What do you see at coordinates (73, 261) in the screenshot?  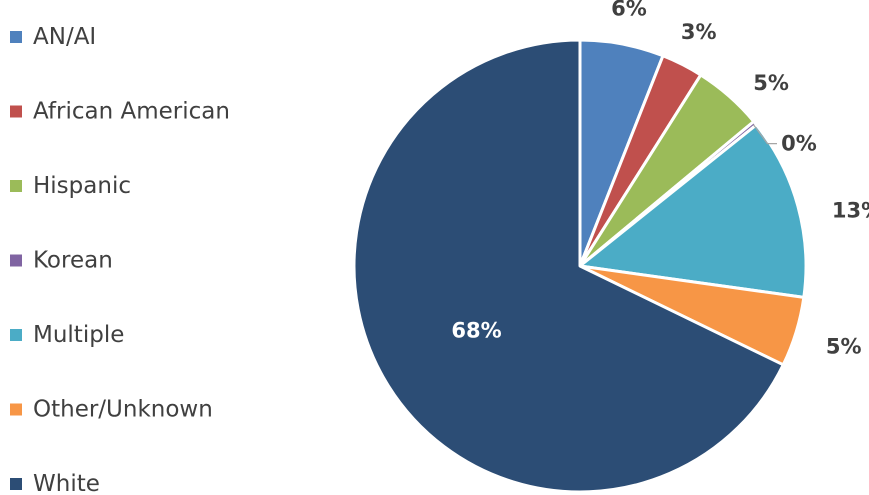 I see `legend-label-korean: Korean` at bounding box center [73, 261].